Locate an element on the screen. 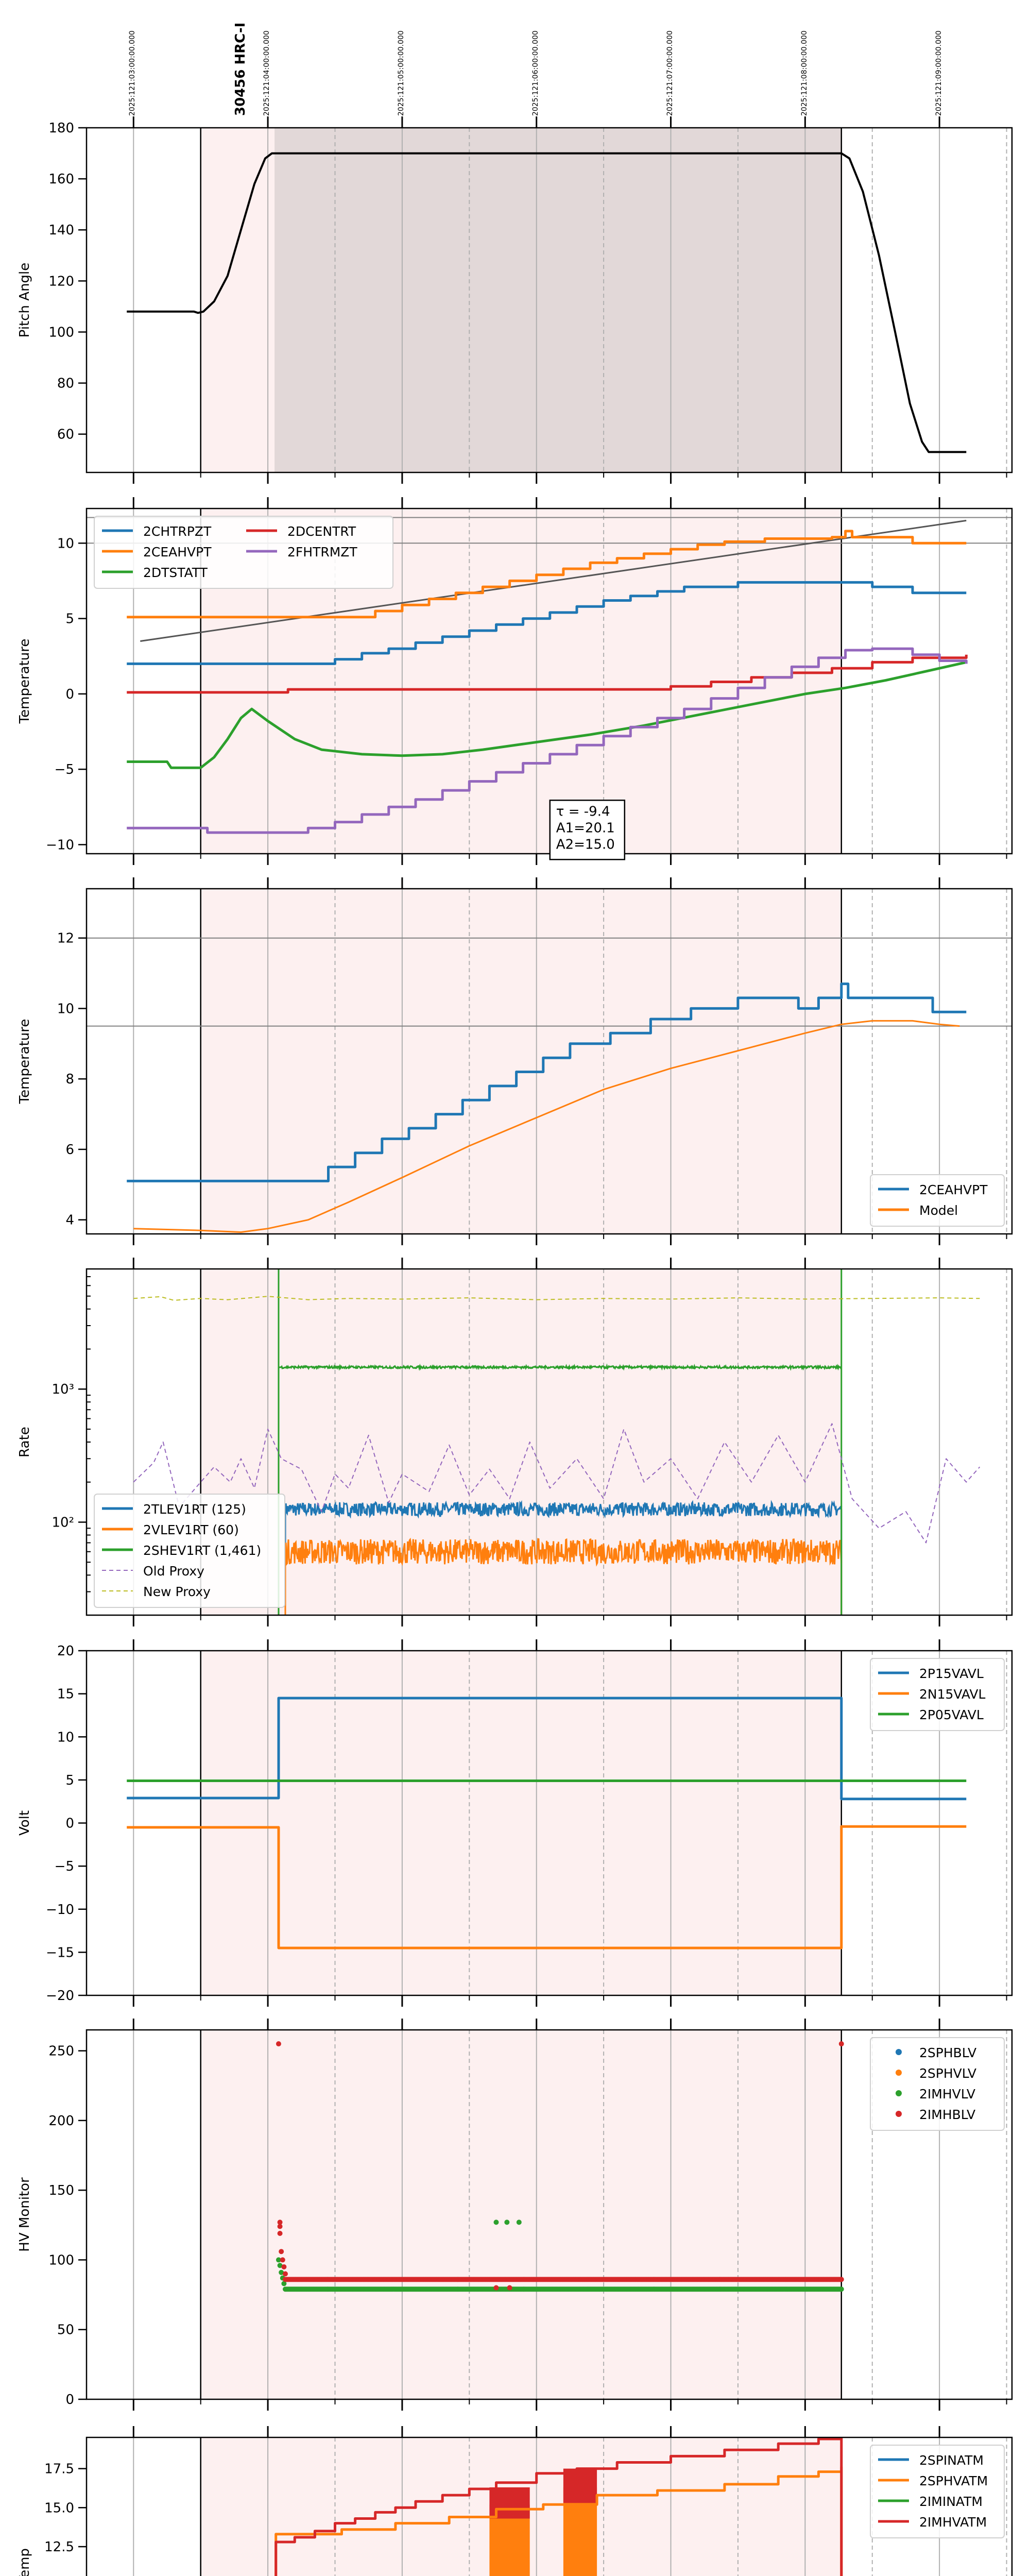 This screenshot has height=2576, width=1030. legend: 2P15VAVL 2N15VAVL 2P05VAVL is located at coordinates (937, 1694).